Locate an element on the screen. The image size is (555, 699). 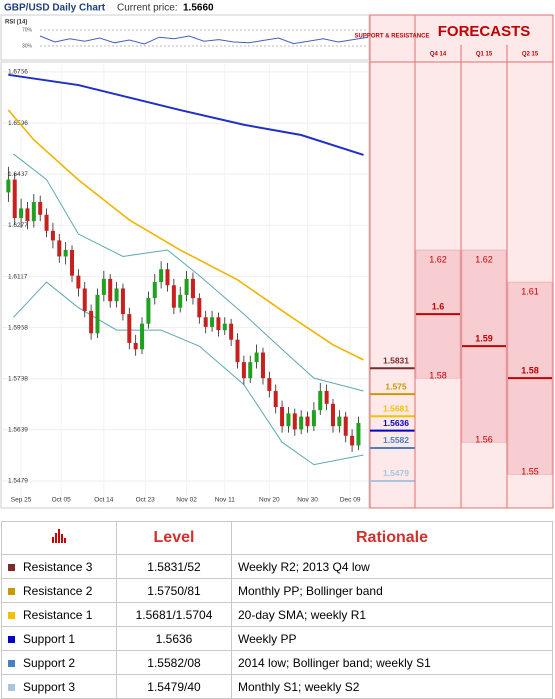
x-tick-label: Nov 11 is located at coordinates (225, 500).